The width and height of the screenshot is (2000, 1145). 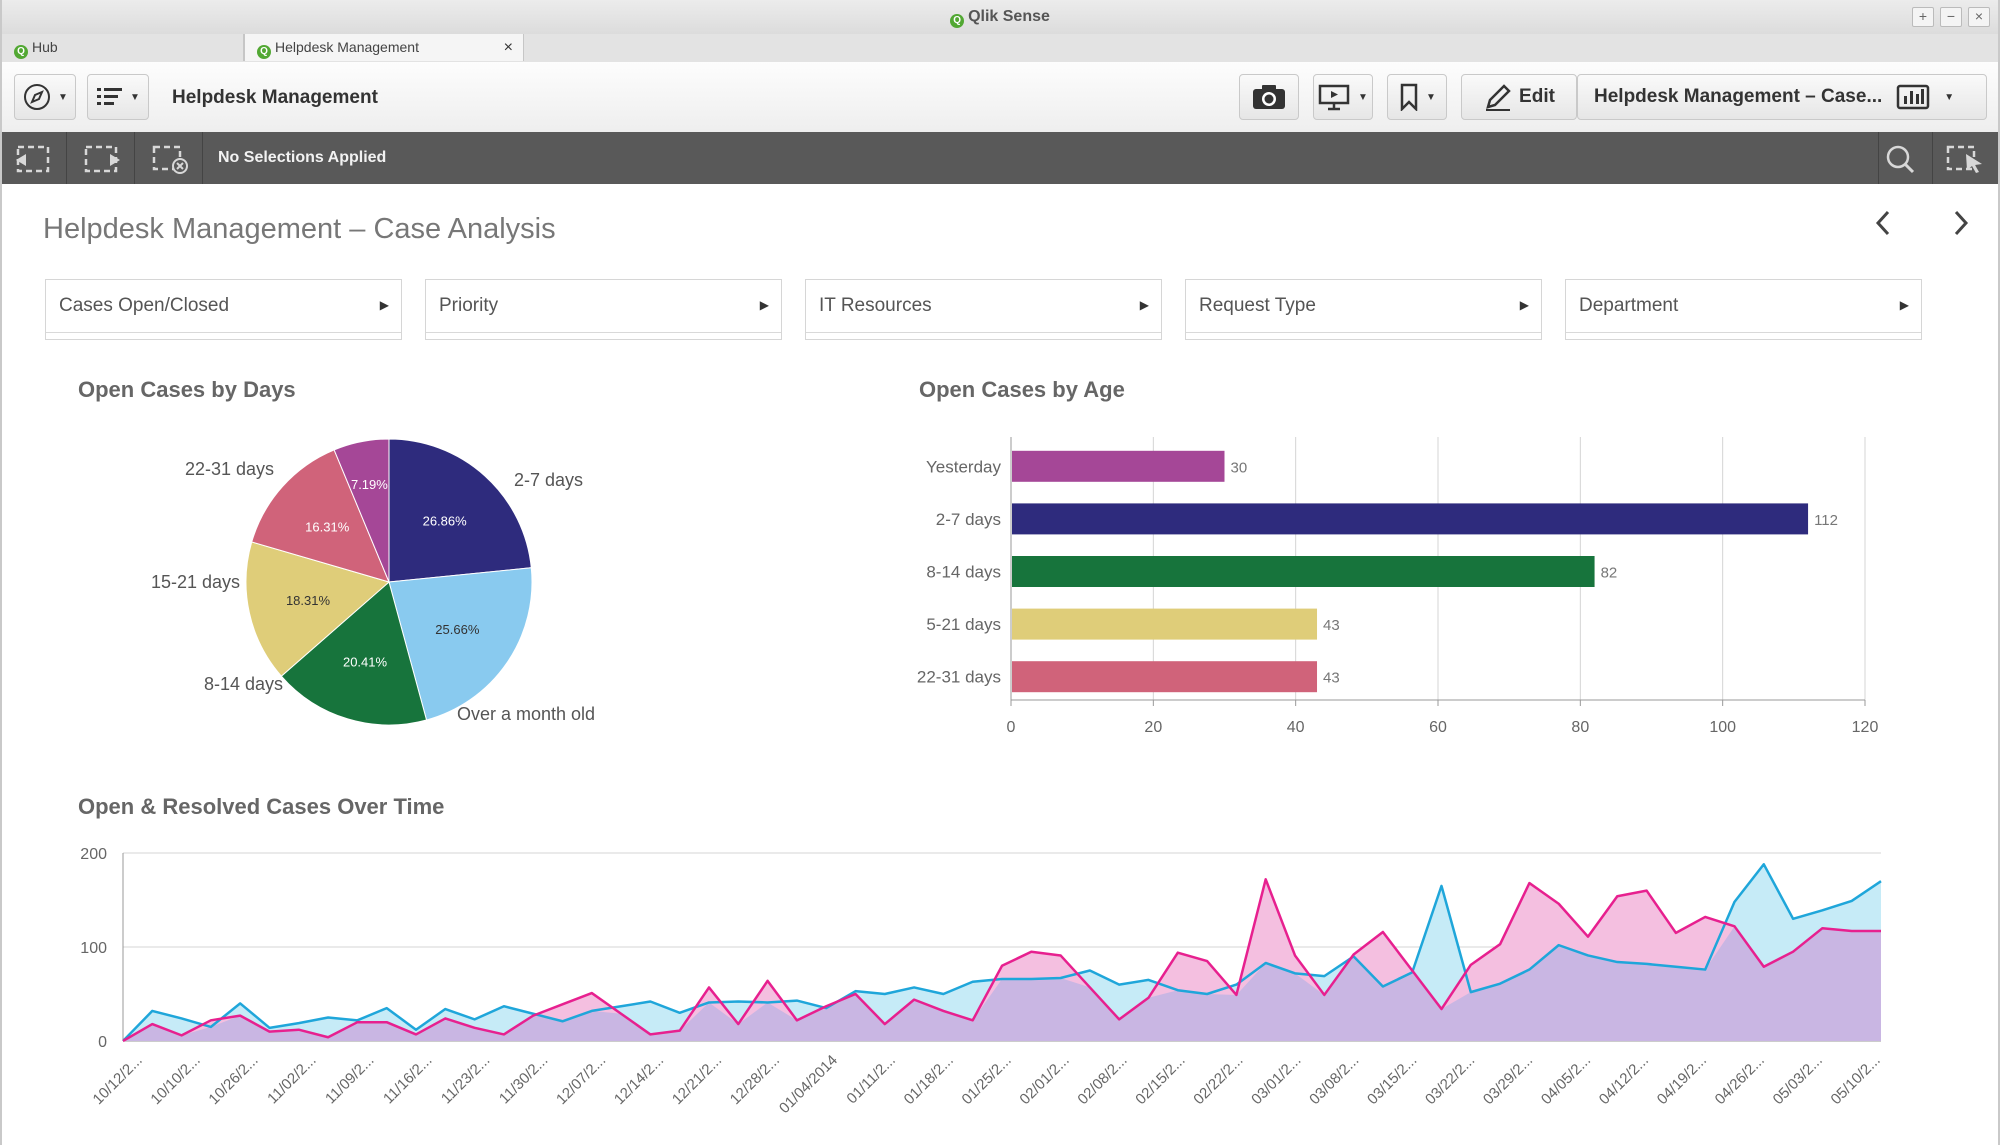 I want to click on next-sheet-button, so click(x=1960, y=227).